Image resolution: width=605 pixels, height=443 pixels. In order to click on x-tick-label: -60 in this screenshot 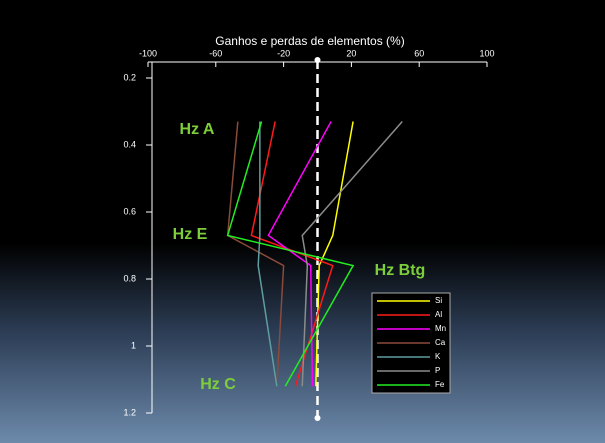, I will do `click(215, 53)`.